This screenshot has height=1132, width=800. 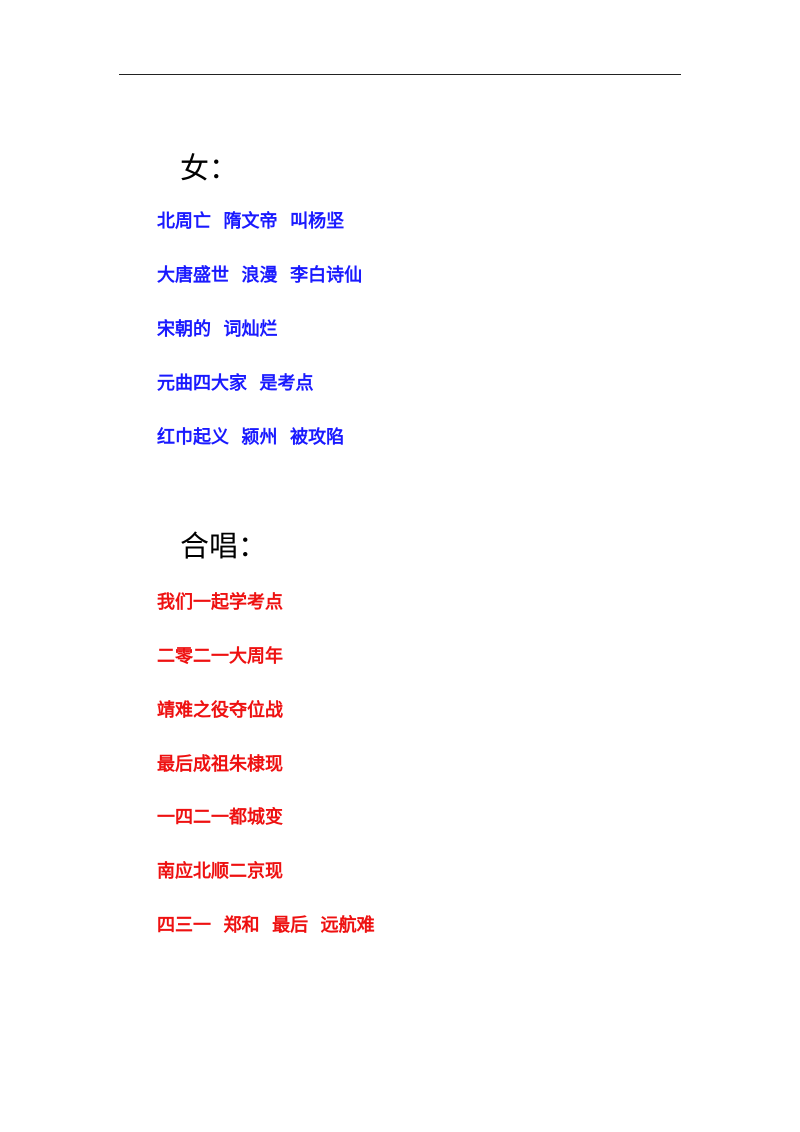 What do you see at coordinates (224, 546) in the screenshot?
I see `chorus-heading: 合唱：` at bounding box center [224, 546].